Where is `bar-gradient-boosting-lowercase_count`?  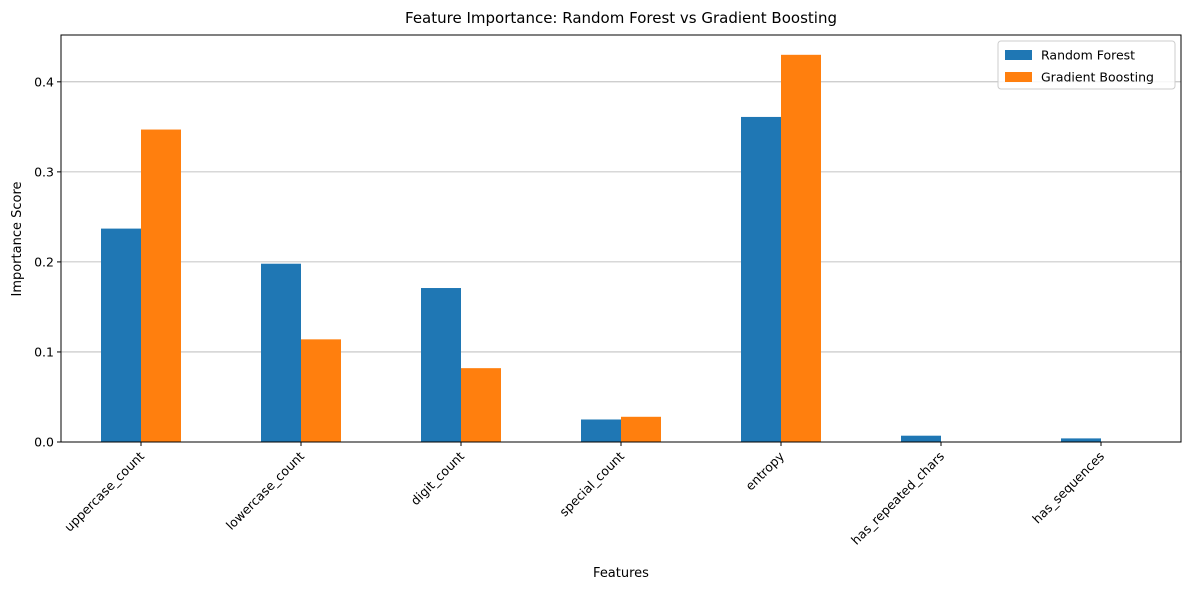
bar-gradient-boosting-lowercase_count is located at coordinates (321, 390).